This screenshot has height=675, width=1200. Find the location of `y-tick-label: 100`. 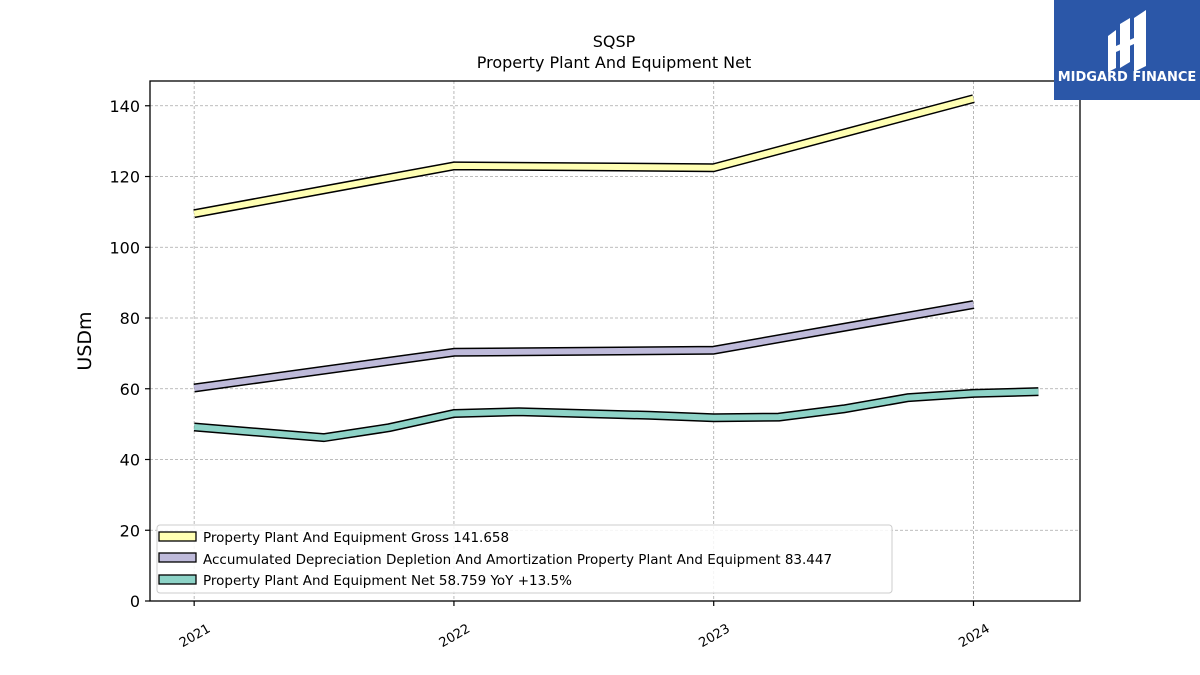

y-tick-label: 100 is located at coordinates (124, 247).